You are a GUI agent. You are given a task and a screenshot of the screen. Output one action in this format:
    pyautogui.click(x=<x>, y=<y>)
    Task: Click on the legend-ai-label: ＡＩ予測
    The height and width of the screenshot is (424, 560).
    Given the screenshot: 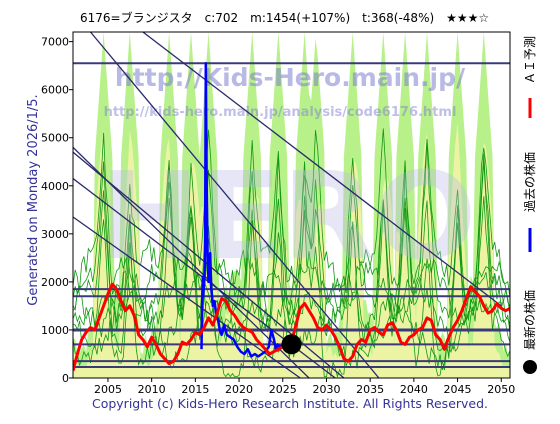 What is the action you would take?
    pyautogui.click(x=530, y=60)
    